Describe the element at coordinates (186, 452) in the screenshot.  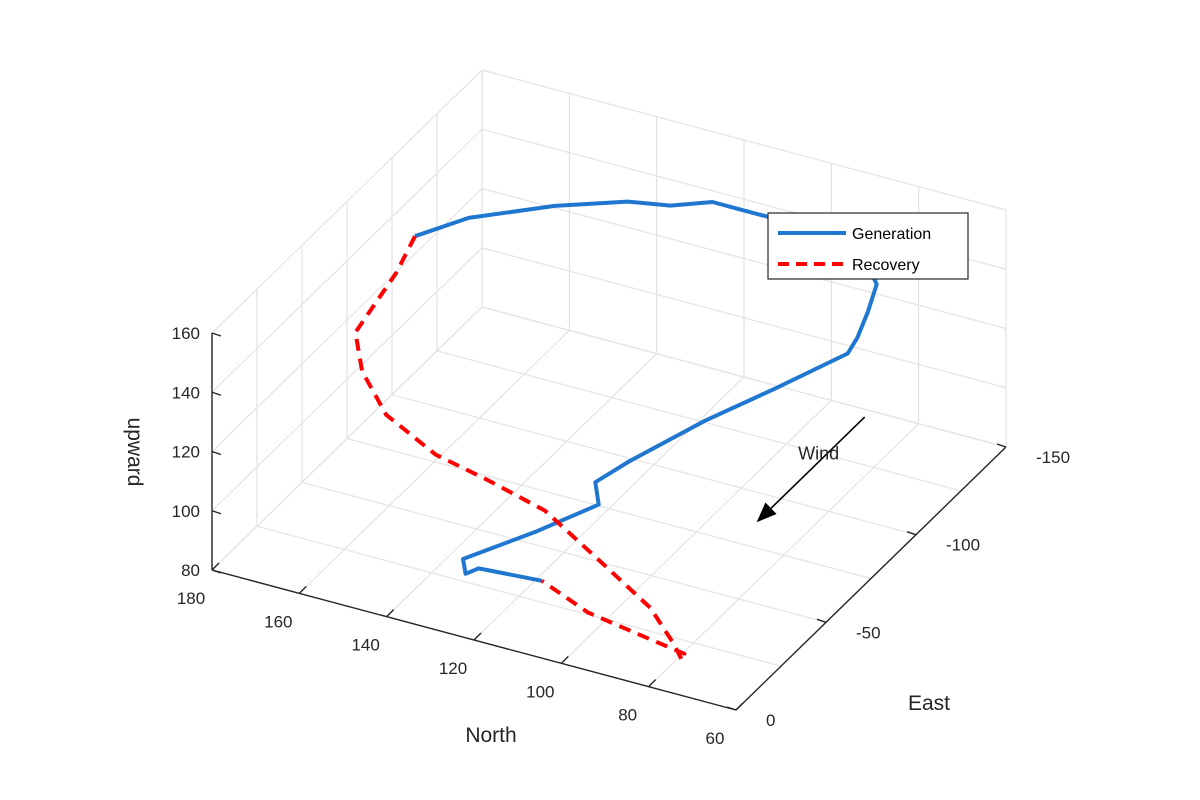
I see `upward-tick-label: 120` at that location.